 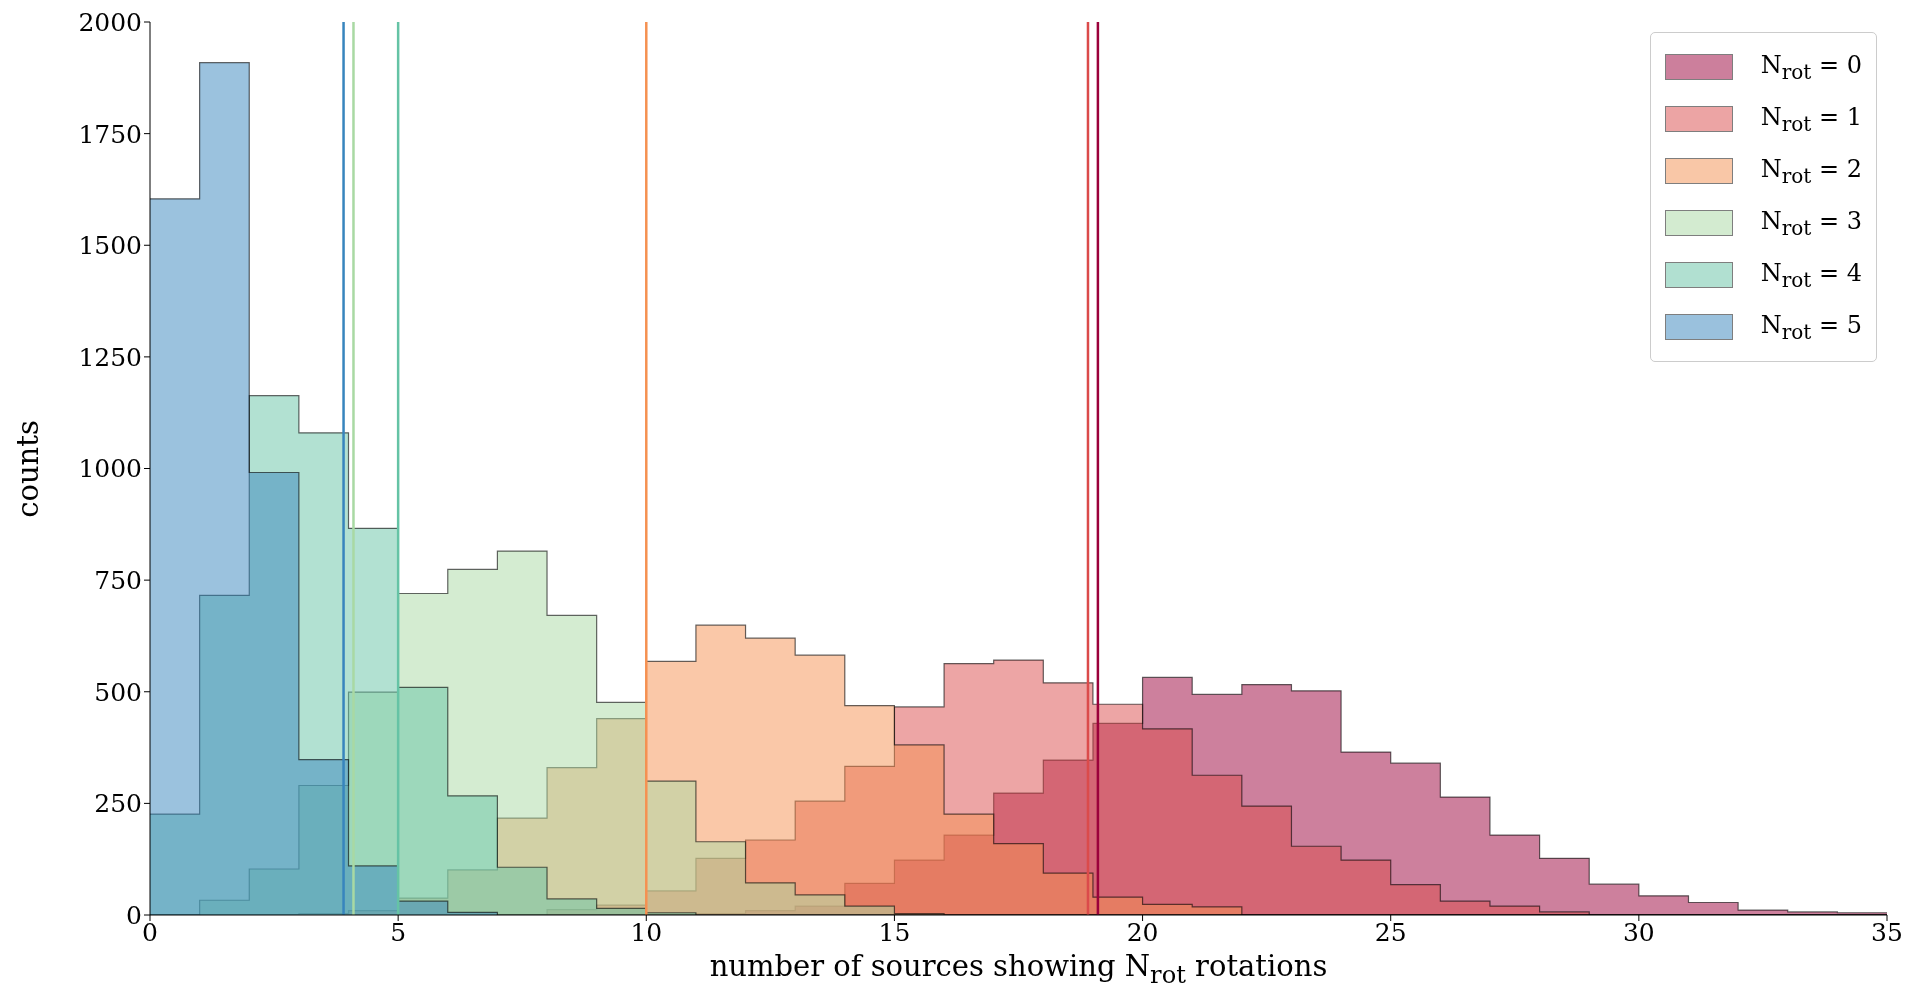 I want to click on x-tick-label: 35, so click(x=1887, y=932).